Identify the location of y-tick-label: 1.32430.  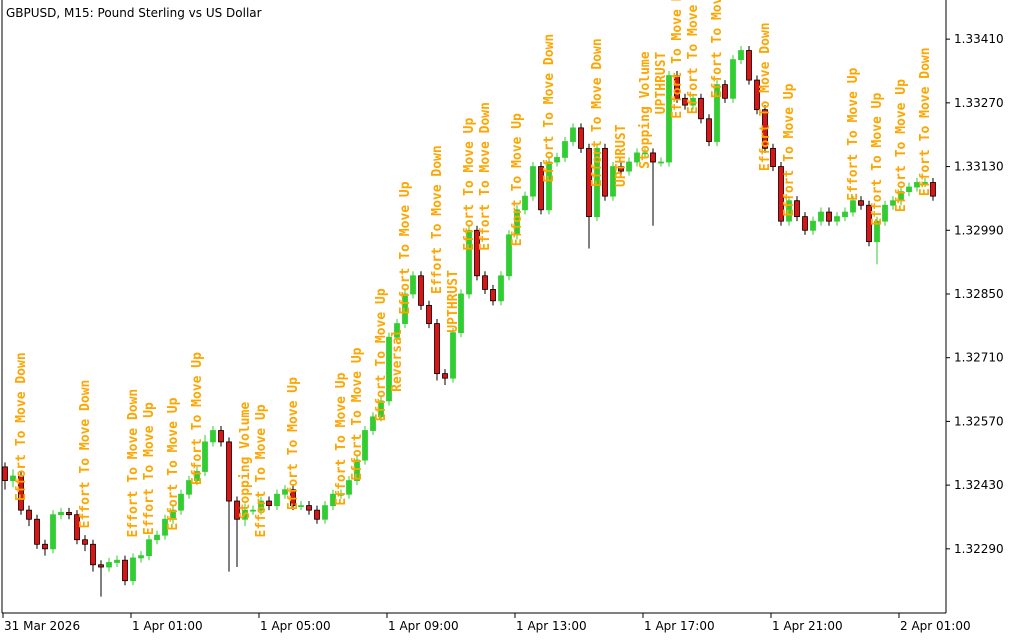
(979, 485).